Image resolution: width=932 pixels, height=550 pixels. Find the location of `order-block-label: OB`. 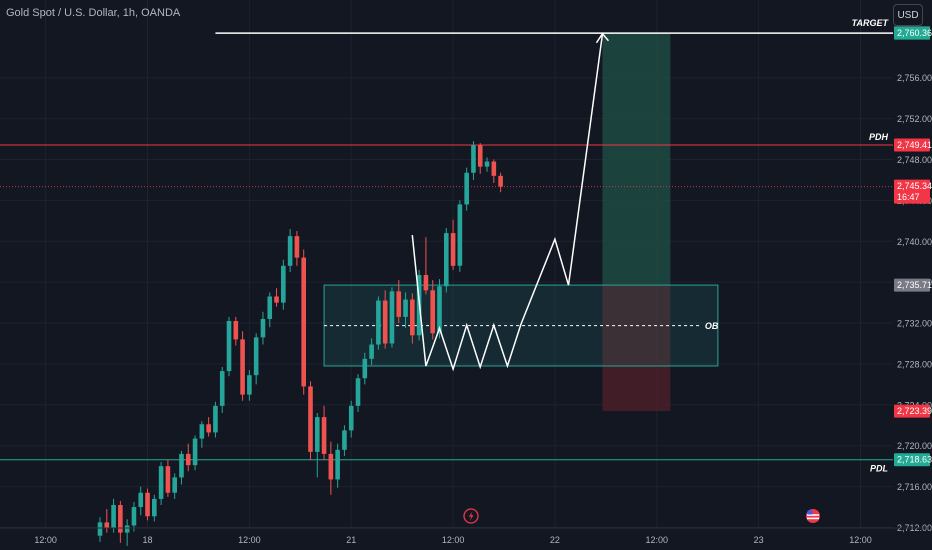

order-block-label: OB is located at coordinates (712, 326).